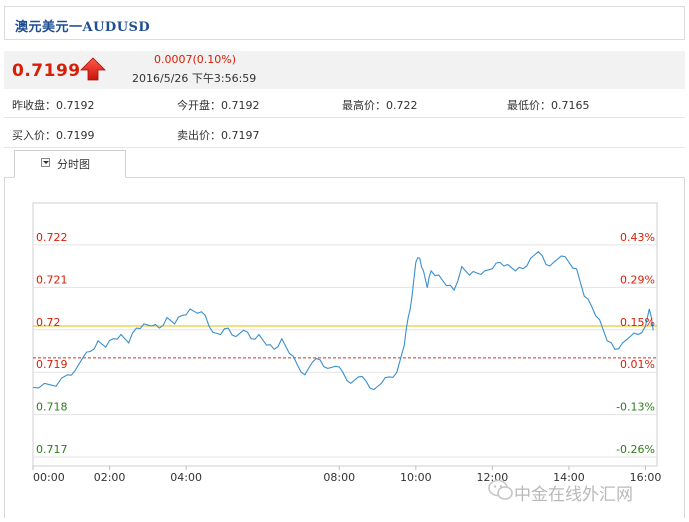 This screenshot has height=522, width=689. I want to click on quote-timestamp: 2016/5/26 下午3:56:59, so click(194, 78).